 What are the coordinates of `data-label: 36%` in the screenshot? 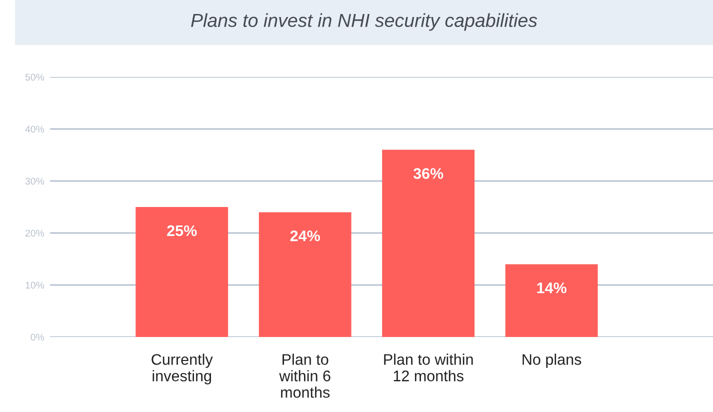 It's located at (428, 173).